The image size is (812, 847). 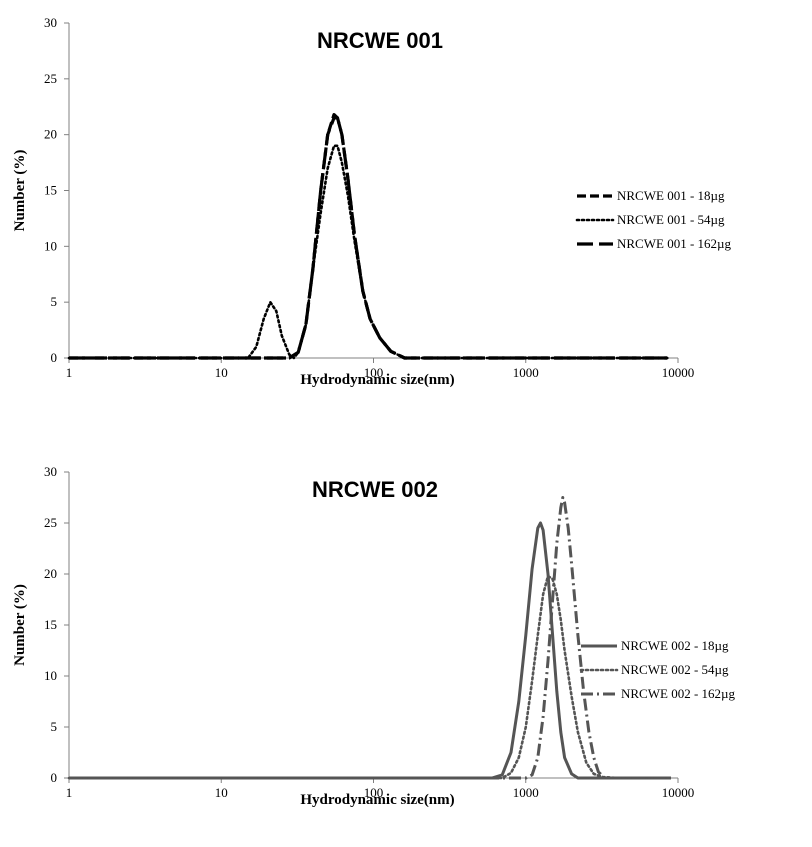 I want to click on chart-title: NRCWE 002, so click(x=375, y=489).